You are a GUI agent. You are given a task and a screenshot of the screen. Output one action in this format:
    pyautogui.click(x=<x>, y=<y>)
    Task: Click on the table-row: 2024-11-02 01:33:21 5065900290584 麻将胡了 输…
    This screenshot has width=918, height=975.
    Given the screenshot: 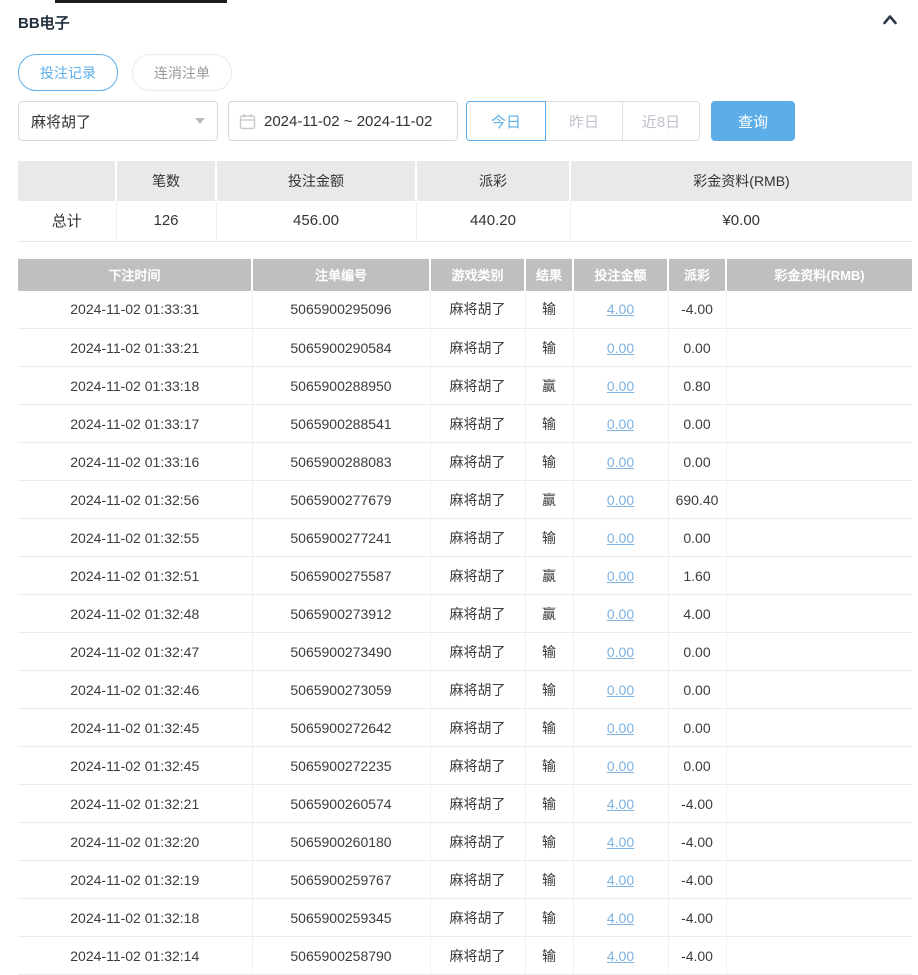 What is the action you would take?
    pyautogui.click(x=465, y=348)
    